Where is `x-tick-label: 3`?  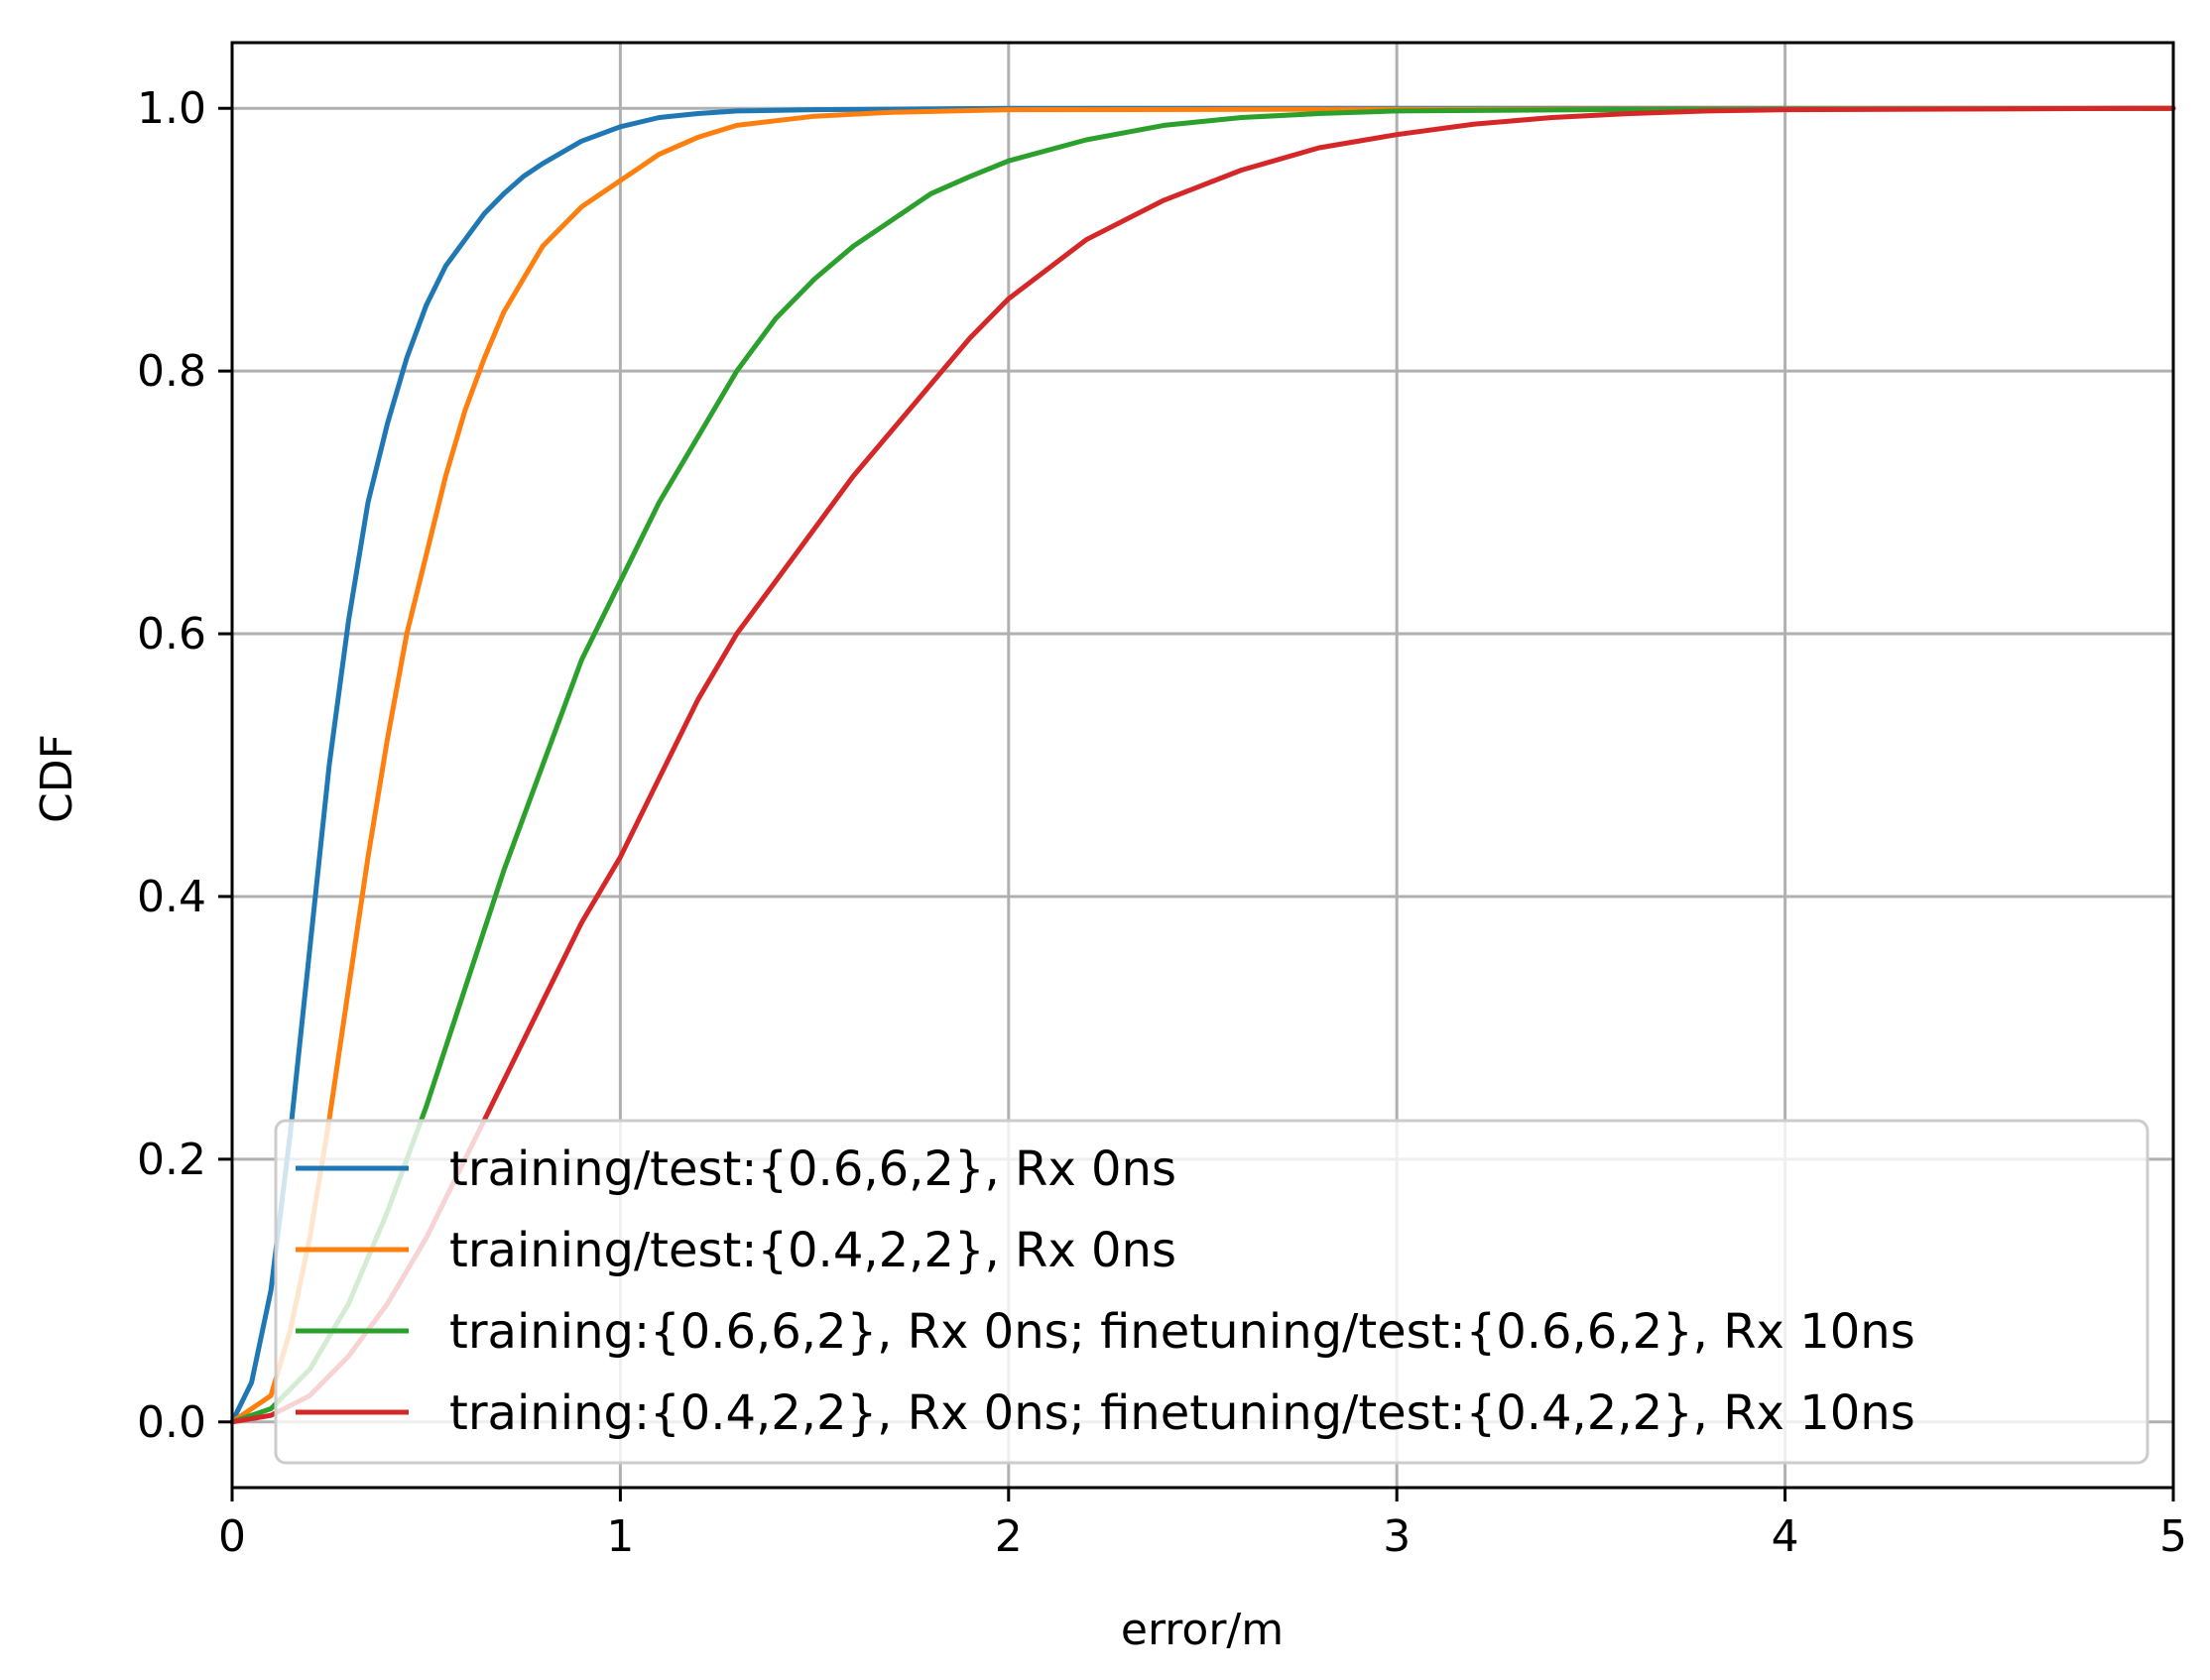
x-tick-label: 3 is located at coordinates (1397, 1536).